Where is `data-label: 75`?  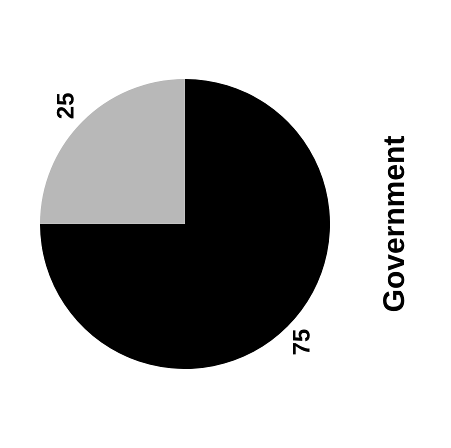
data-label: 75 is located at coordinates (302, 342).